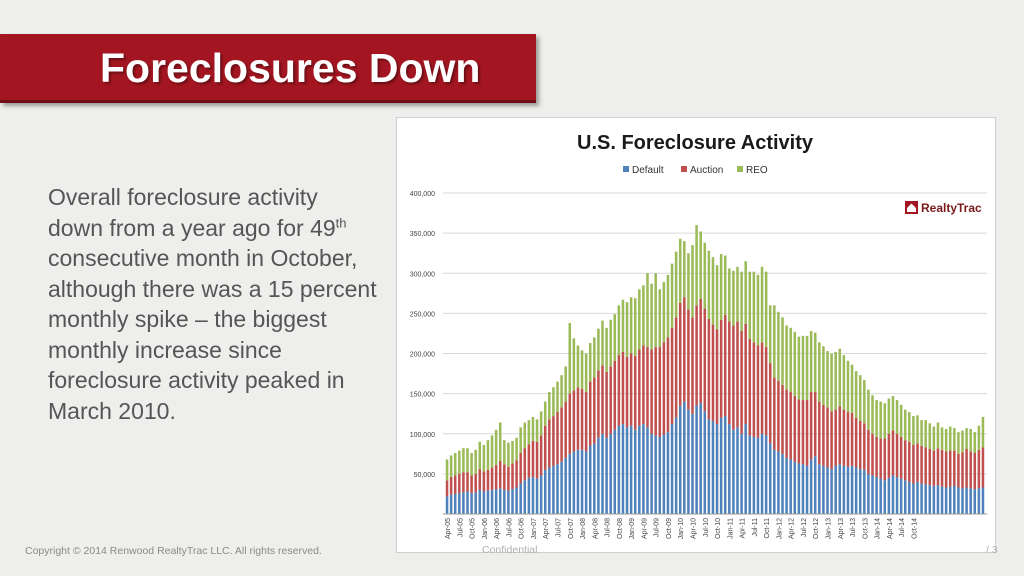 The height and width of the screenshot is (576, 1024). Describe the element at coordinates (706, 170) in the screenshot. I see `legend-label-auction: Auction` at that location.